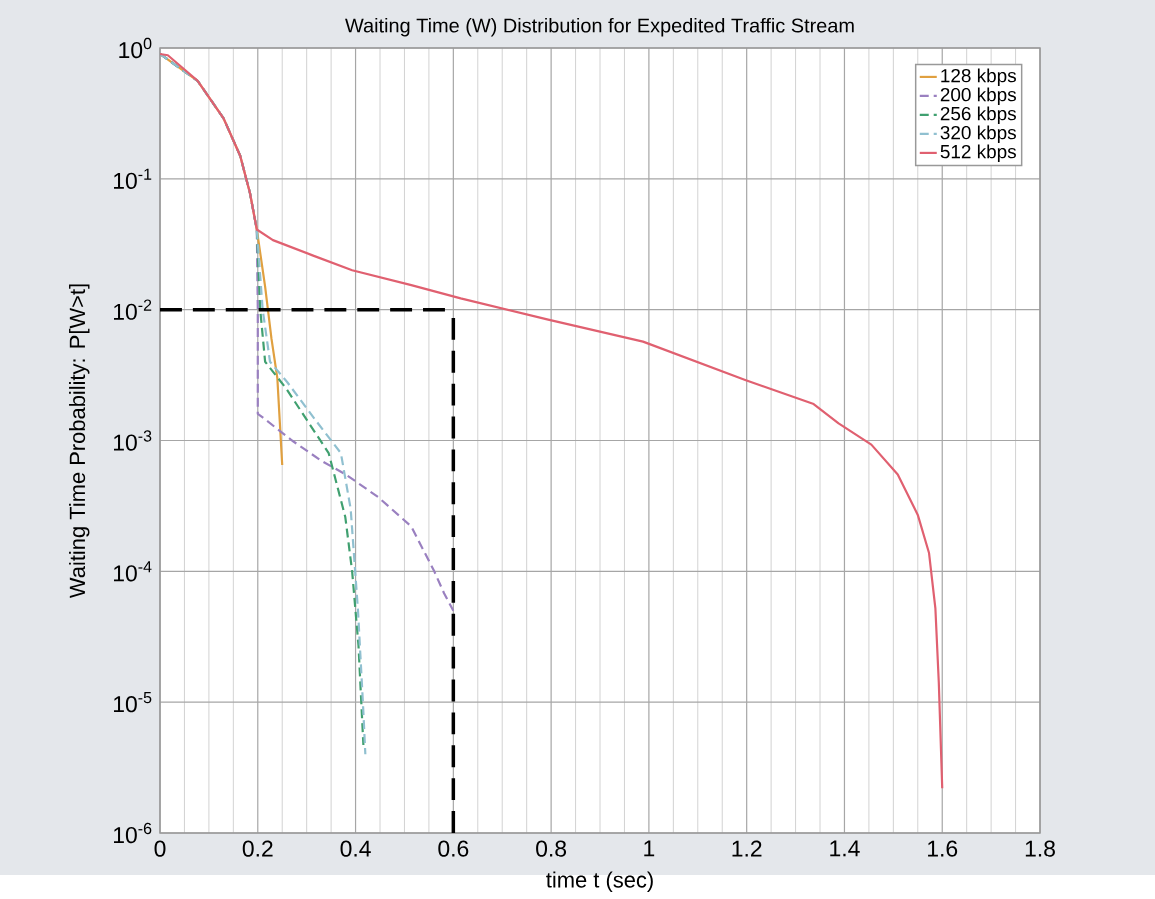 Image resolution: width=1155 pixels, height=899 pixels. I want to click on y-tick-label: 10$^{-1}$, so click(133, 178).